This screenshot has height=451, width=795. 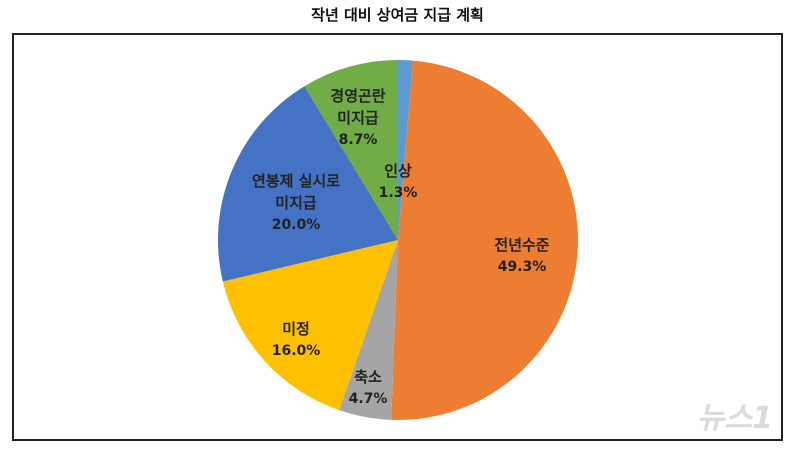 What do you see at coordinates (368, 388) in the screenshot?
I see `slice-label: 축소 4.7%` at bounding box center [368, 388].